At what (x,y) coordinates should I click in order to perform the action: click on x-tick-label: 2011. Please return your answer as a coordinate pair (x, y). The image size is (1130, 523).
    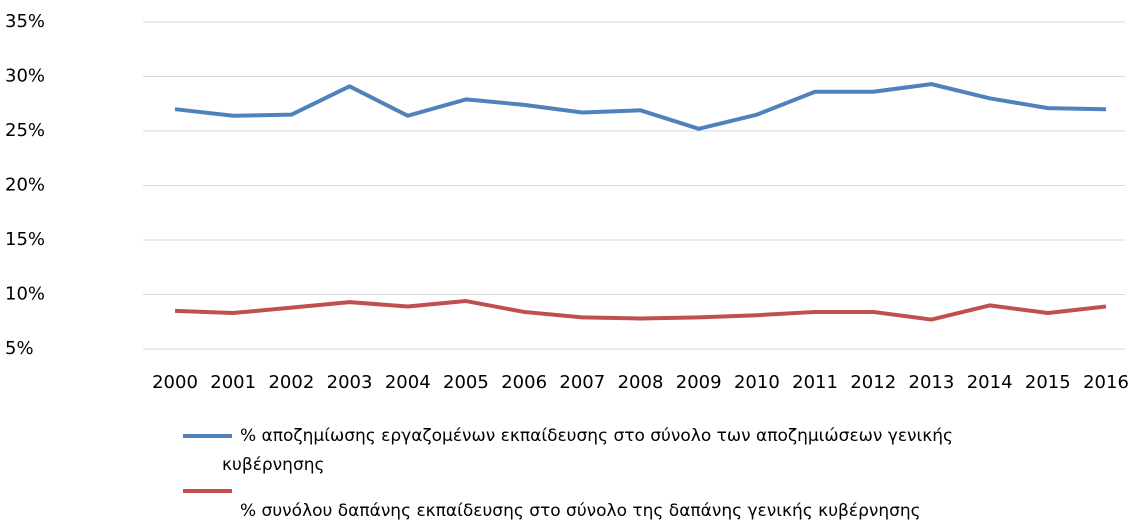
    Looking at the image, I should click on (815, 382).